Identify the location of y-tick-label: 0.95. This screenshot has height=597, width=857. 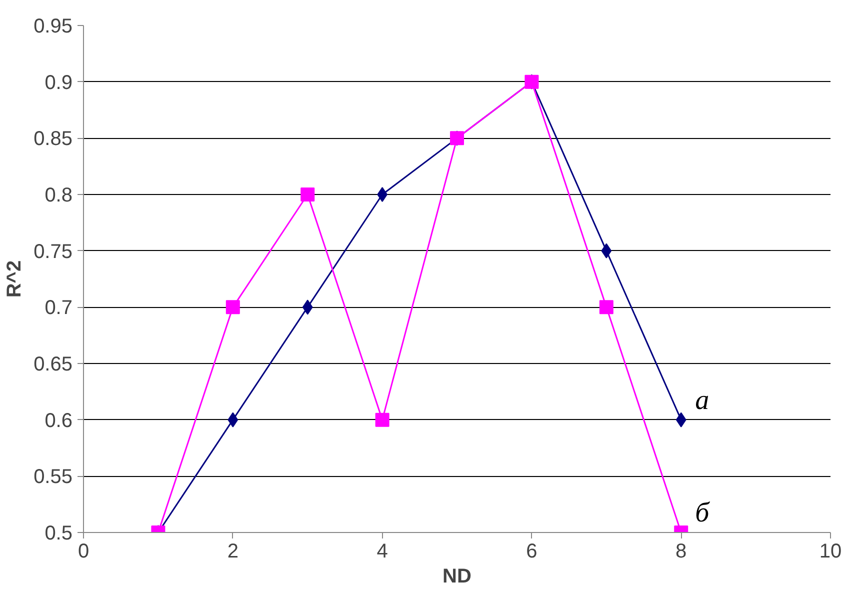
(53, 27).